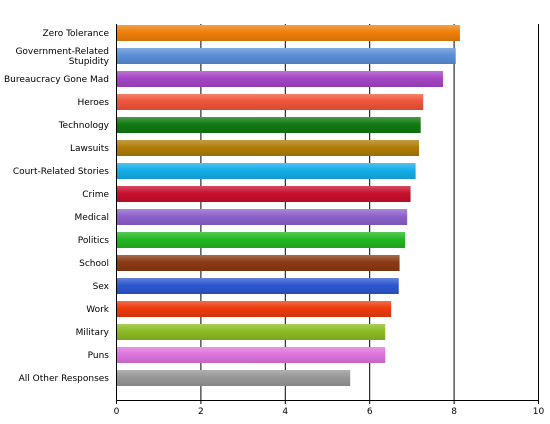 The height and width of the screenshot is (424, 550). Describe the element at coordinates (89, 149) in the screenshot. I see `category-label: Lawsuits` at that location.